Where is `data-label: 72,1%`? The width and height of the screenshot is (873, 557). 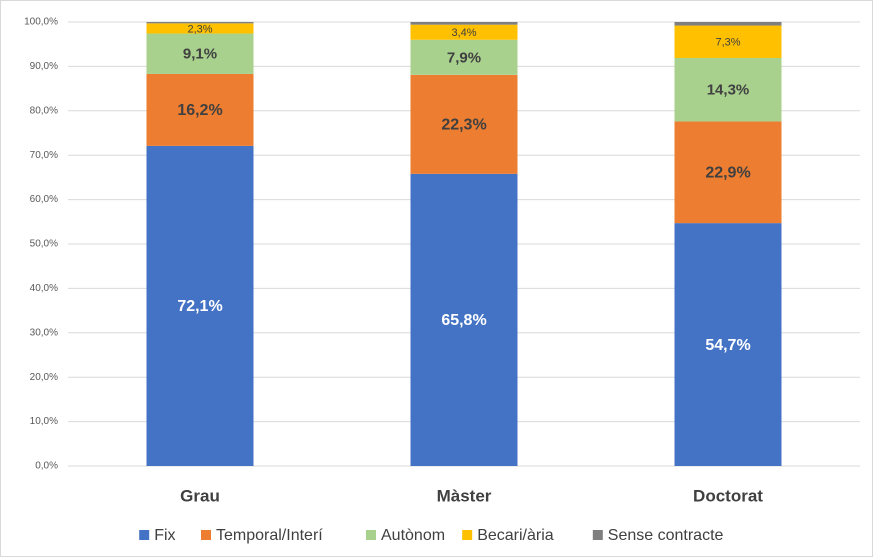 data-label: 72,1% is located at coordinates (199, 306).